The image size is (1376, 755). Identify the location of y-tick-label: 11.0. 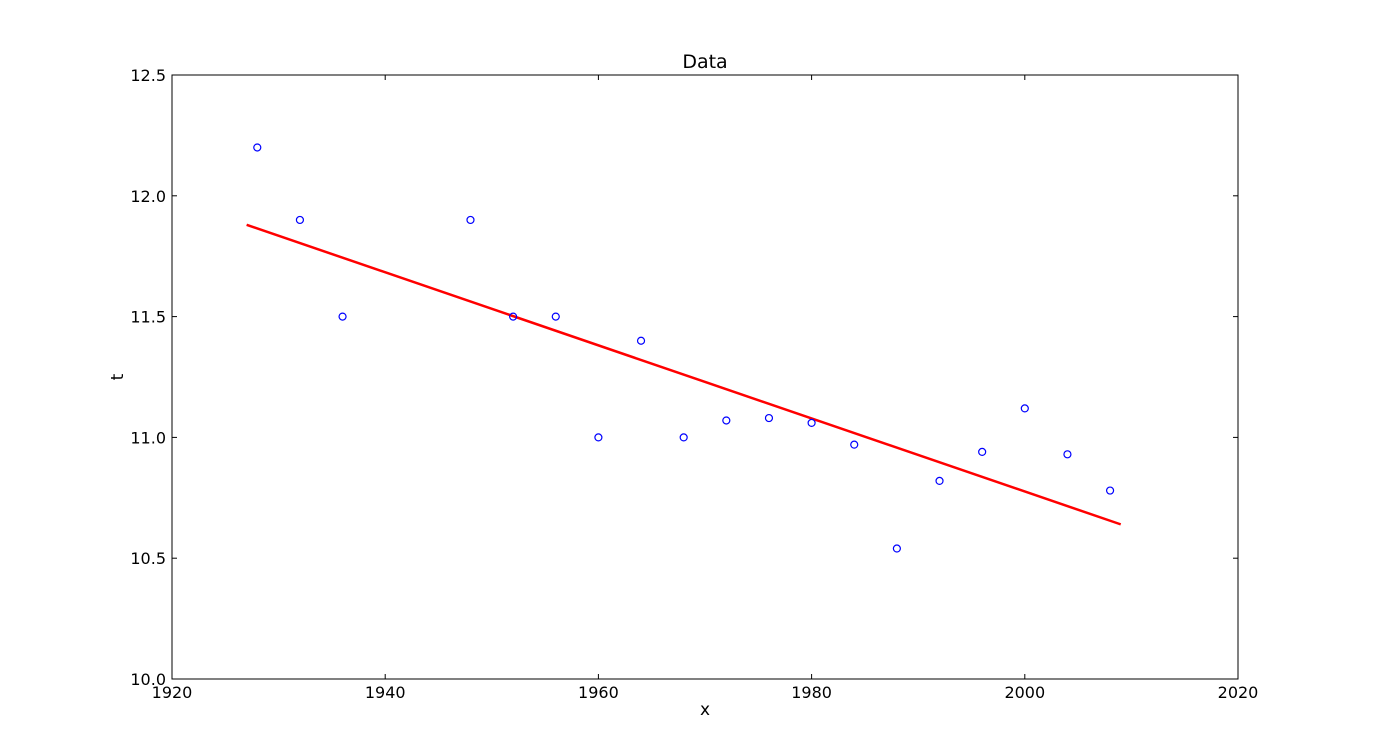
(148, 437).